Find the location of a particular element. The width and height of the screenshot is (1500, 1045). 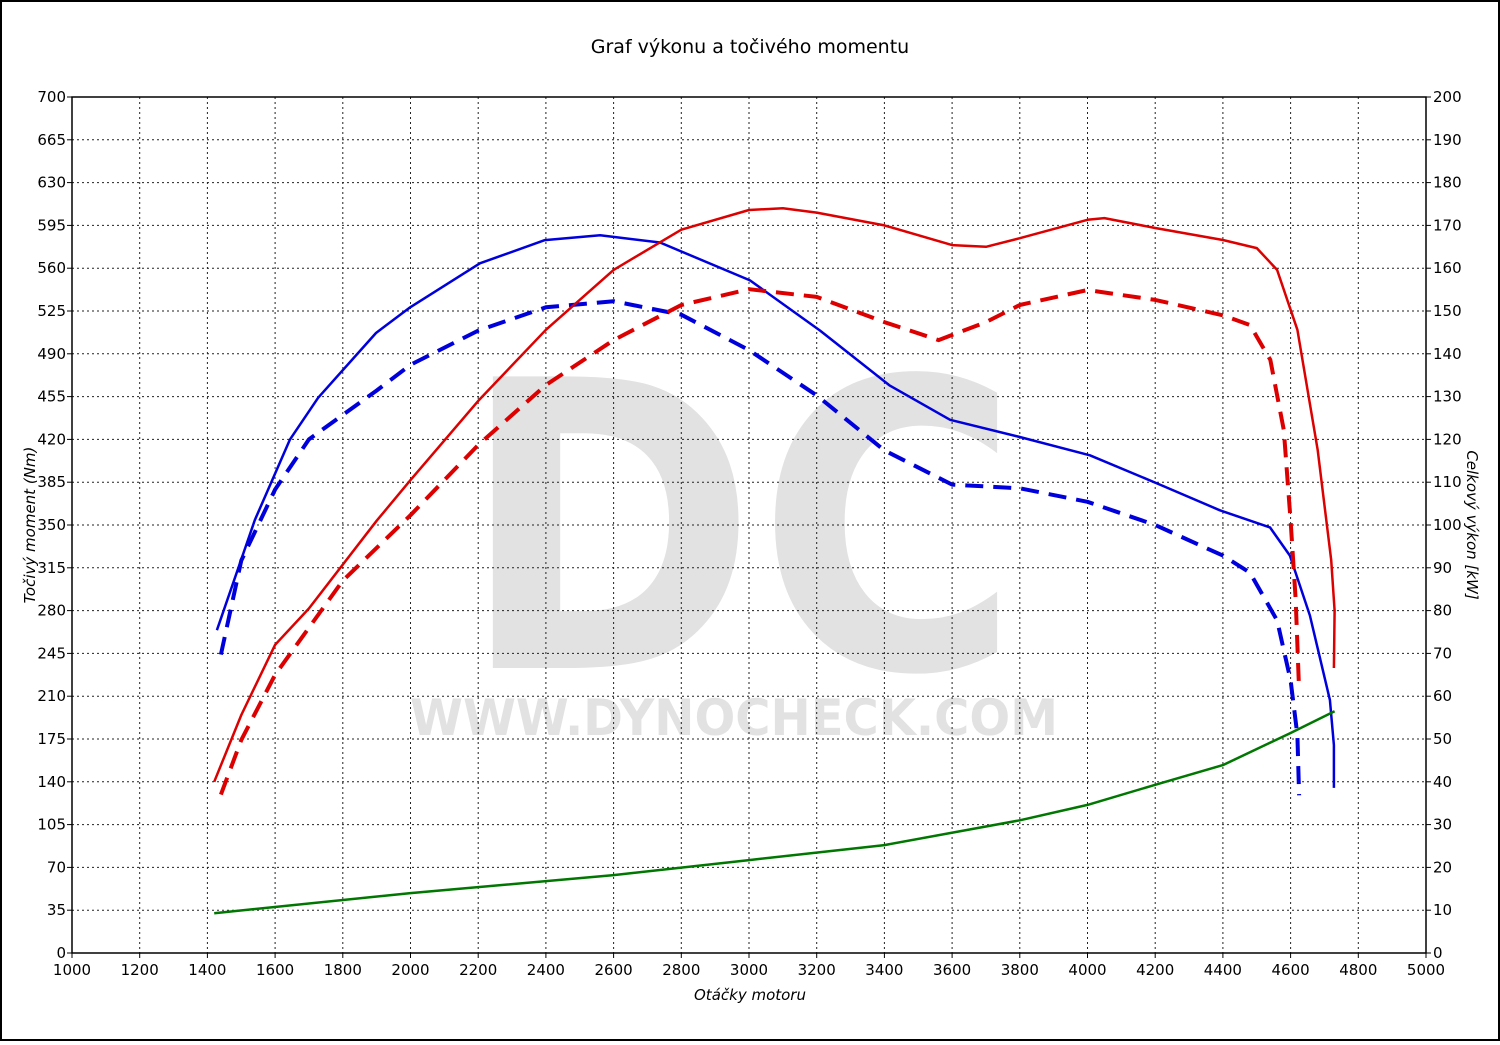

y-tick-label: 385 is located at coordinates (51, 482).